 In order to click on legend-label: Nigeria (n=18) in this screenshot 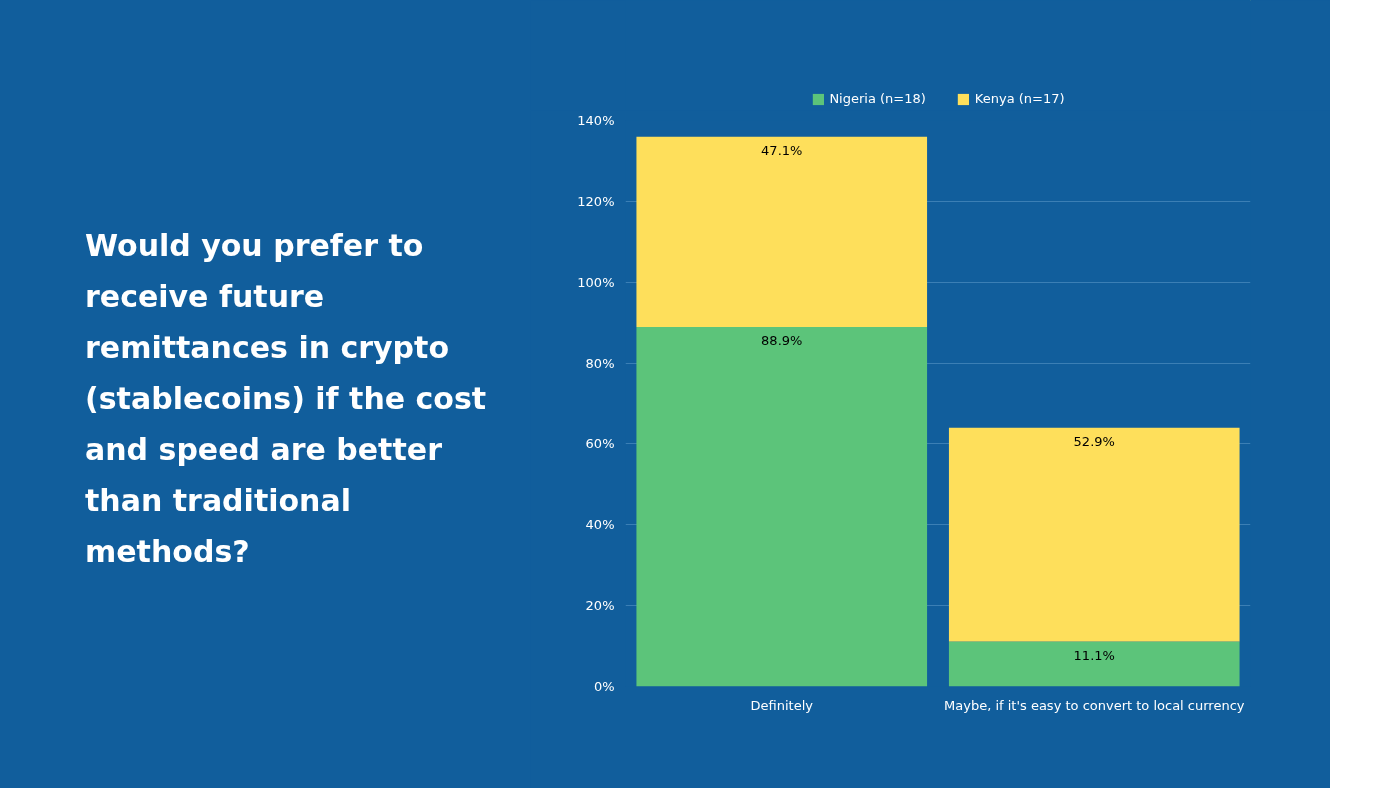, I will do `click(877, 98)`.